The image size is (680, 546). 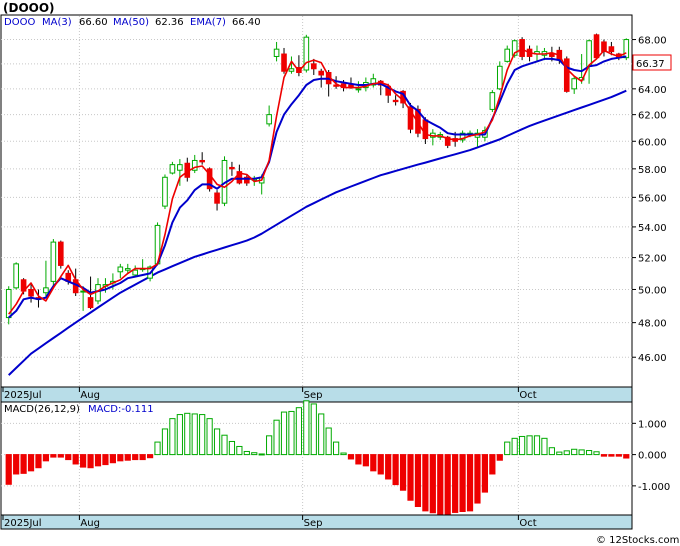 I want to click on macd-date-axis-bar, so click(x=316, y=522).